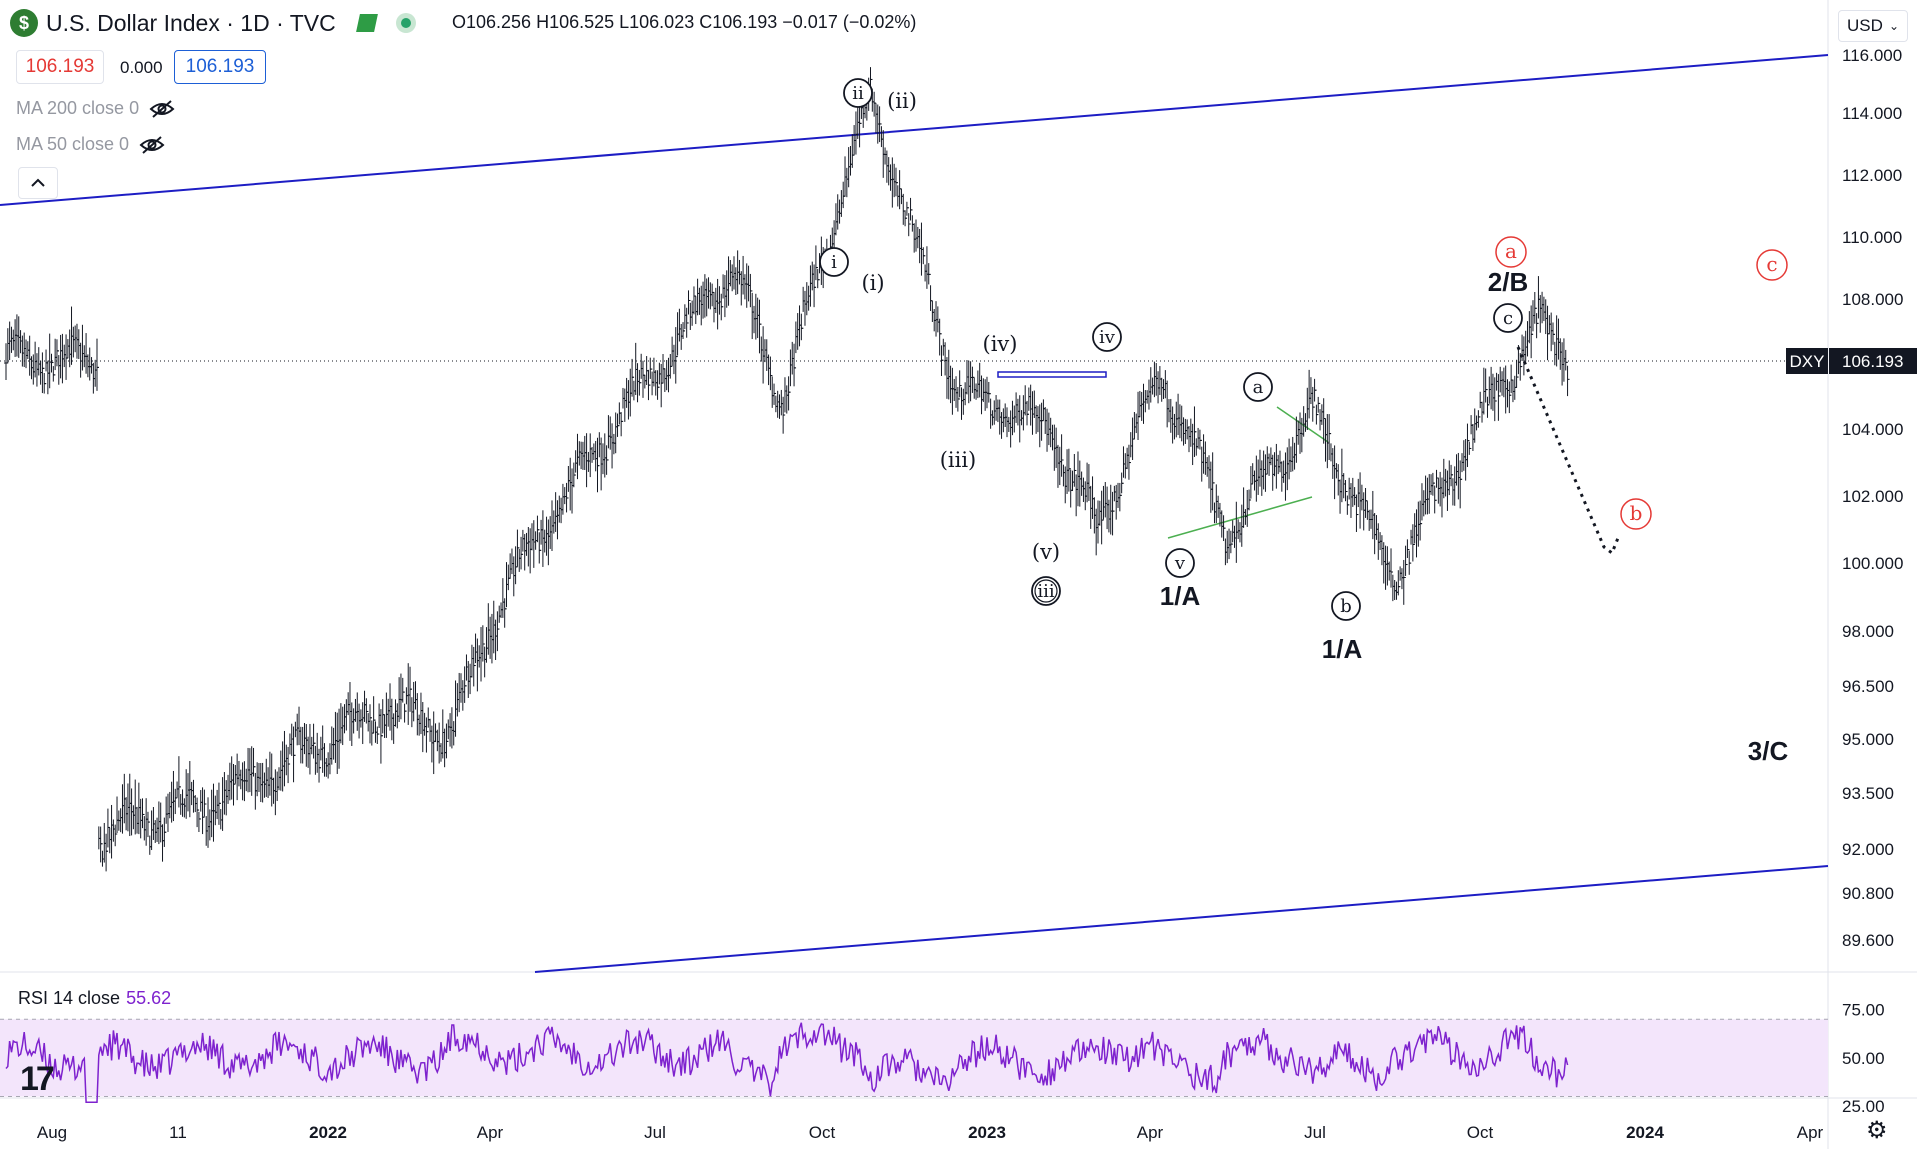 The width and height of the screenshot is (1917, 1149). What do you see at coordinates (787, 1063) in the screenshot?
I see `rsi-line` at bounding box center [787, 1063].